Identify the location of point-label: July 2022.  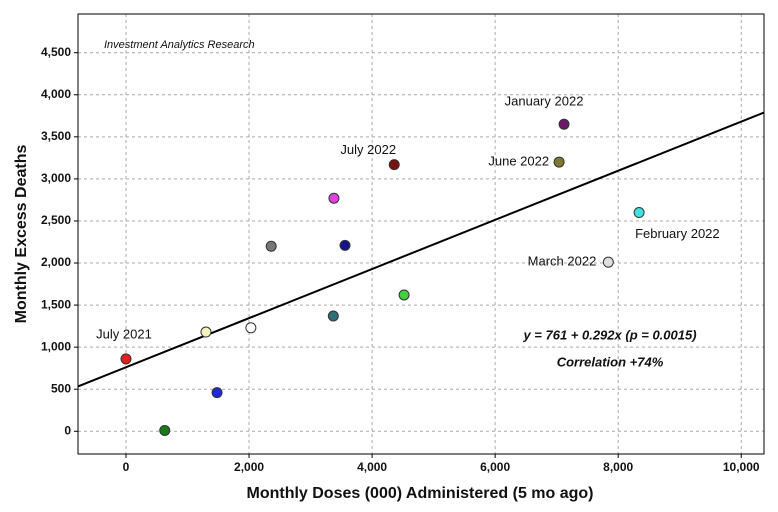
(368, 149).